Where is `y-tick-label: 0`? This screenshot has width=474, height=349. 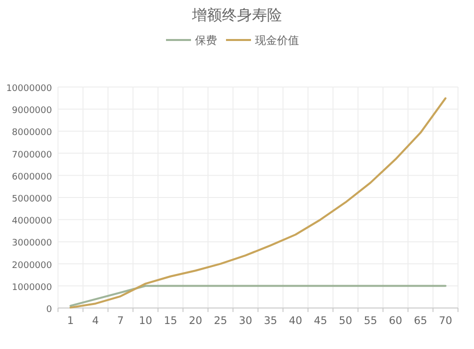
y-tick-label: 0 is located at coordinates (49, 310).